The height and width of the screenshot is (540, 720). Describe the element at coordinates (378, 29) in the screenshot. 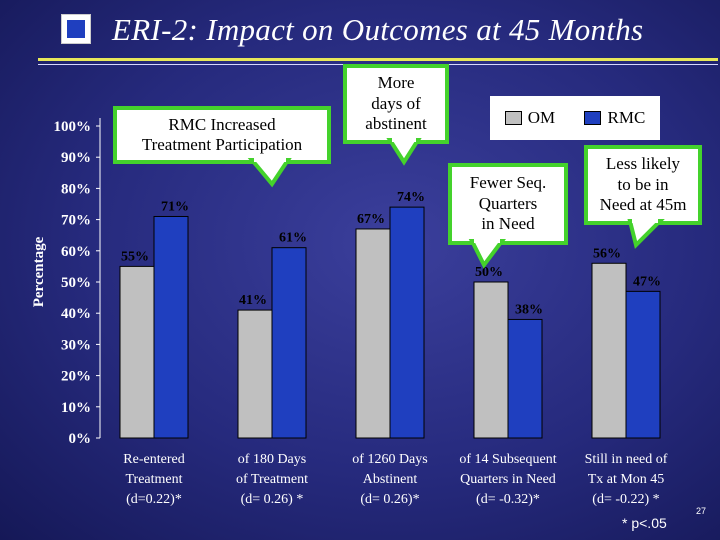

I see `page-title: ERI-2: Impact on Outcomes at 45 Months` at that location.